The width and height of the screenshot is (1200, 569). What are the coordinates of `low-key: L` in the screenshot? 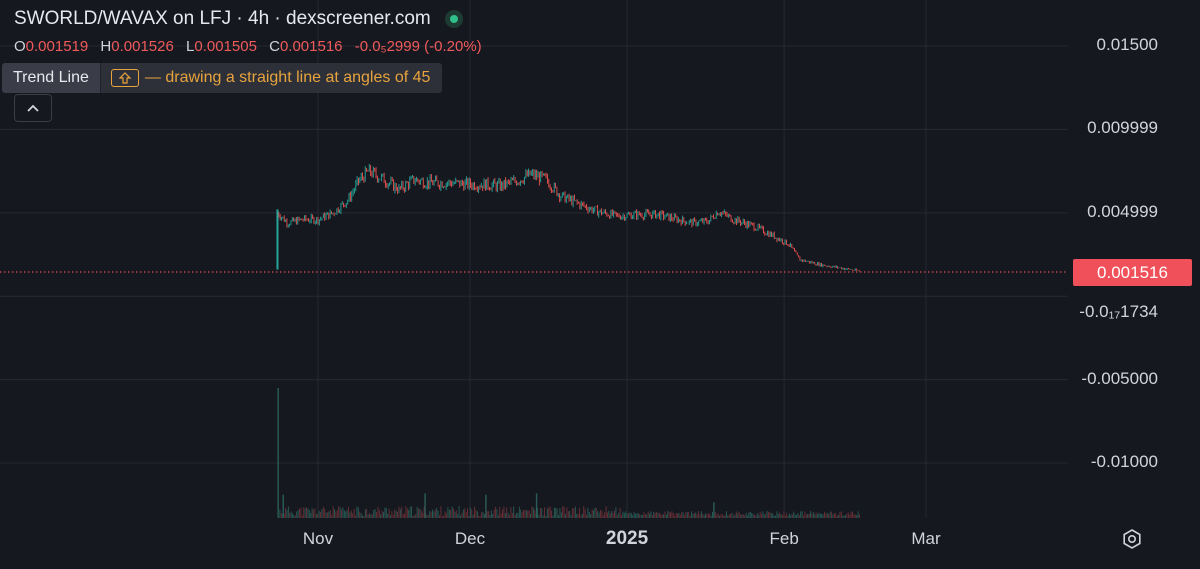 It's located at (190, 46).